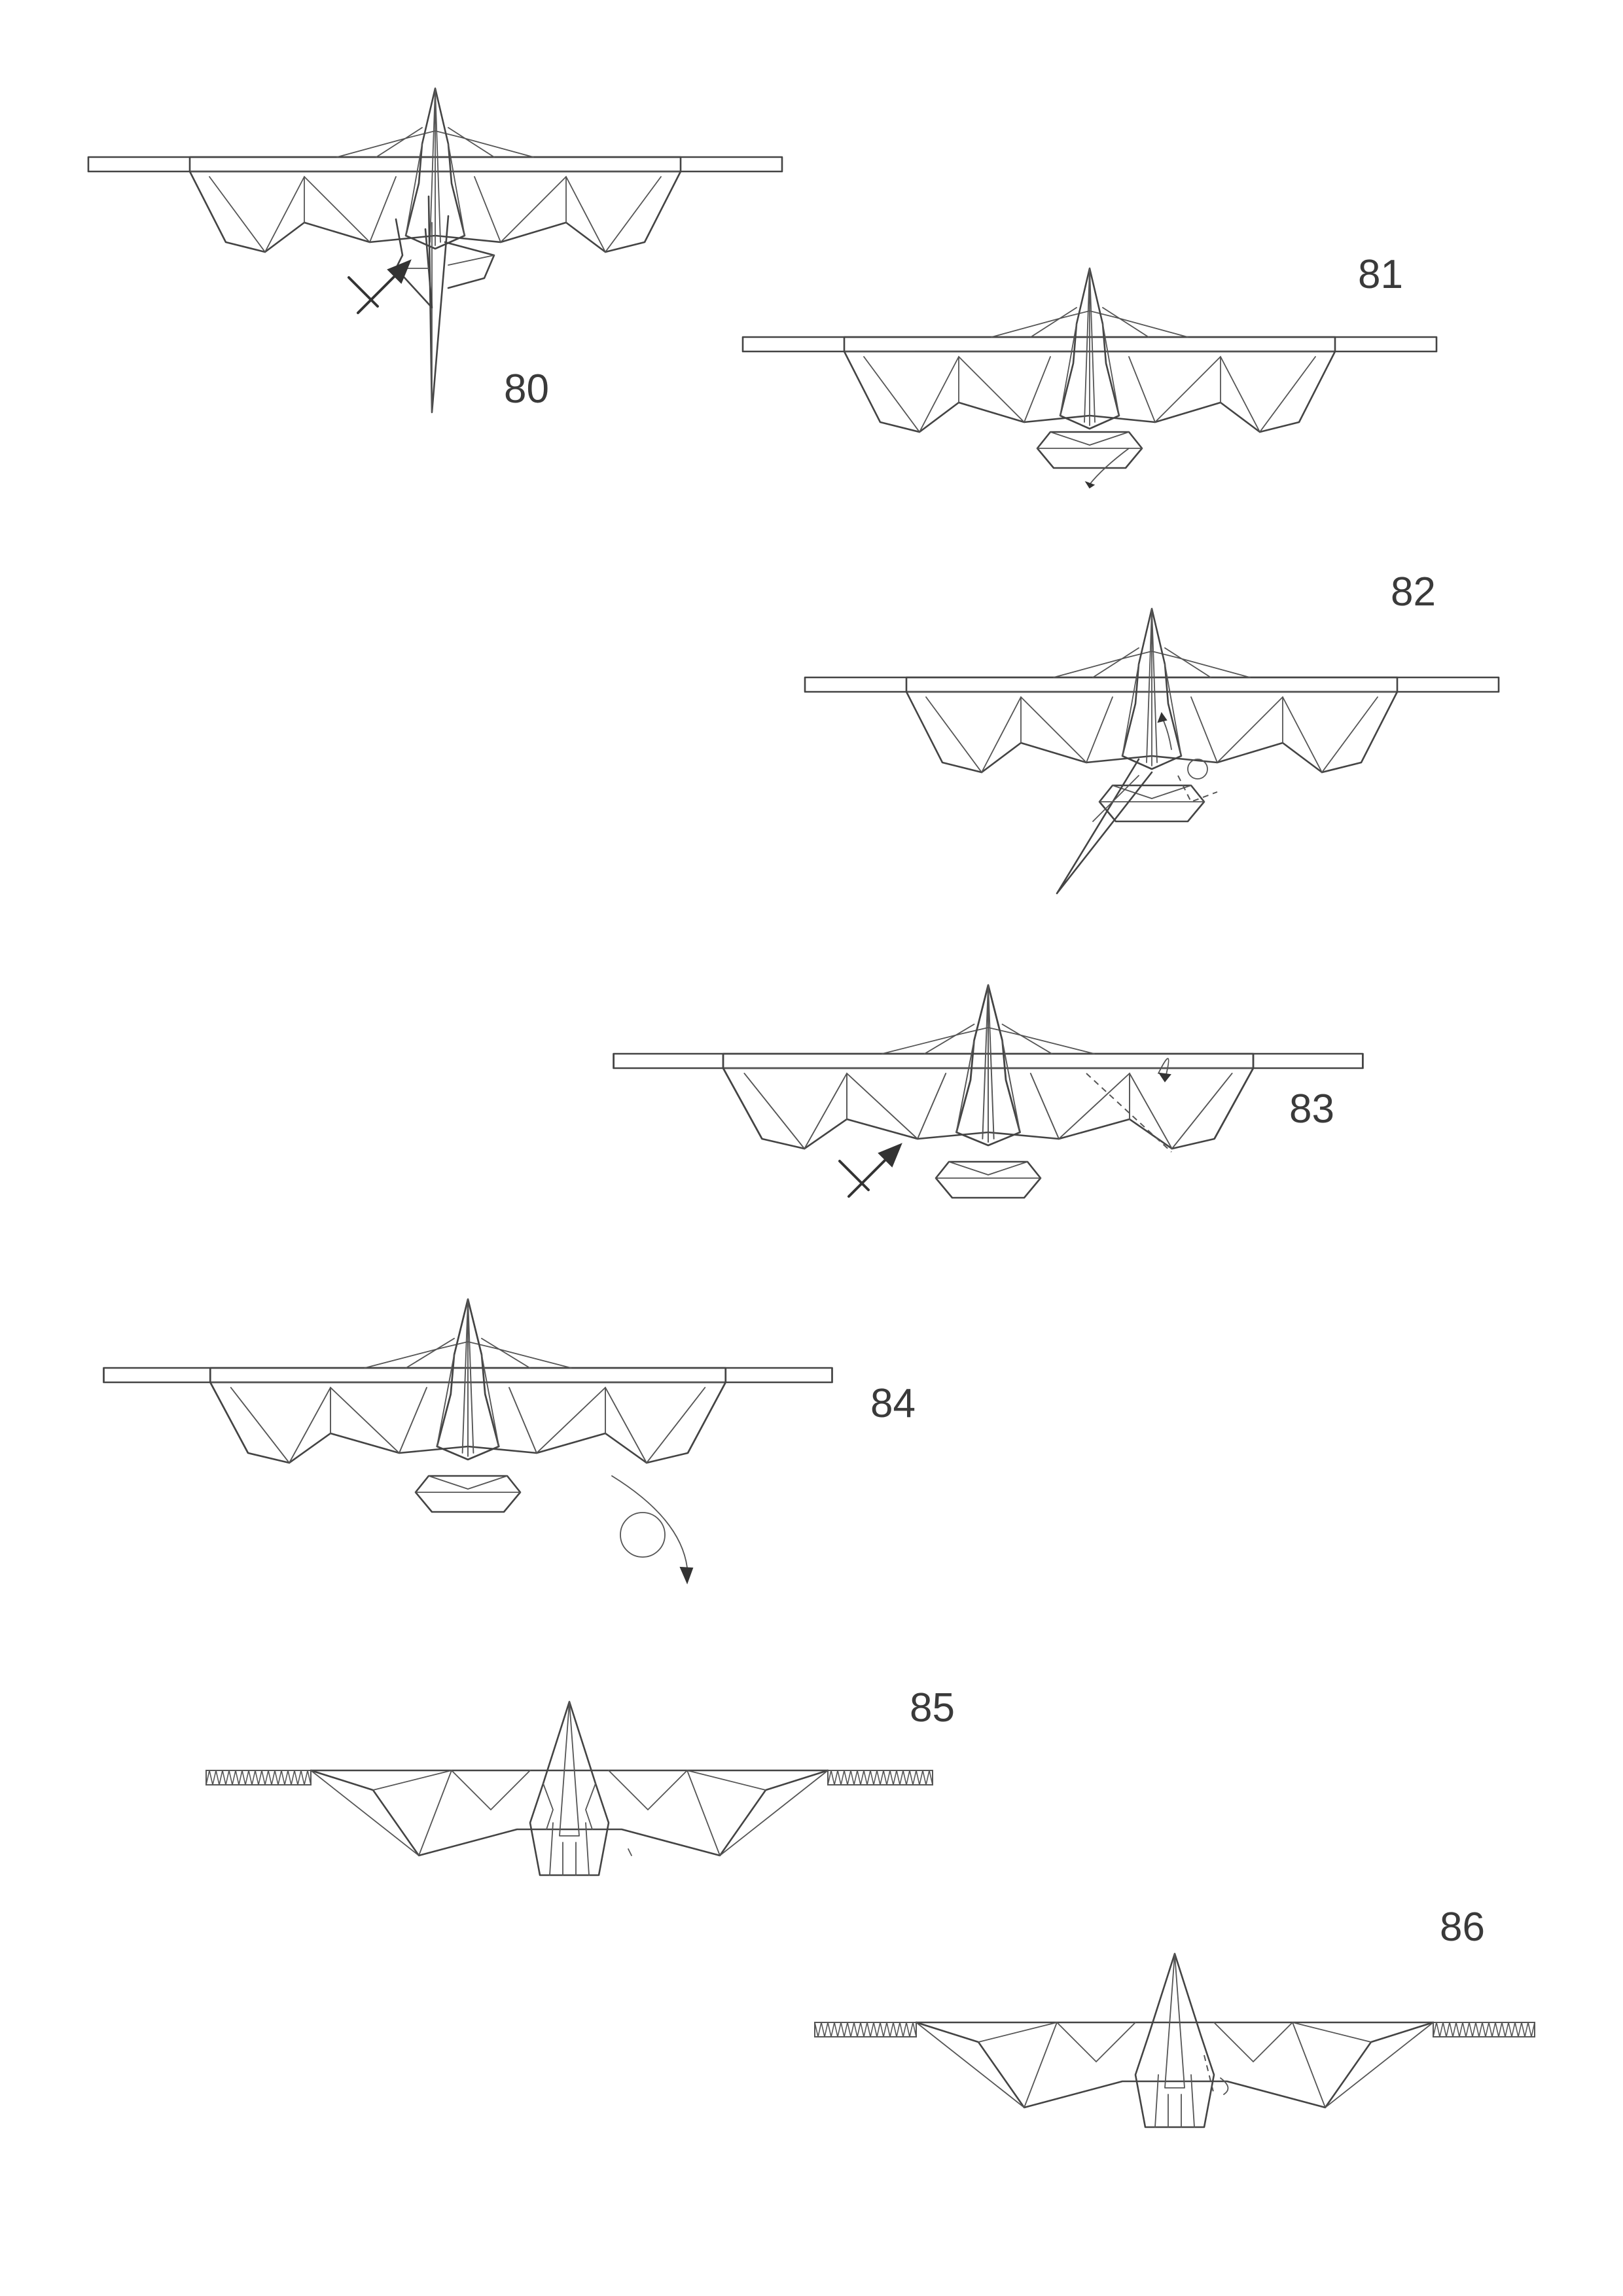 This screenshot has height=2296, width=1623. Describe the element at coordinates (1462, 1927) in the screenshot. I see `step-86-label: 86` at that location.